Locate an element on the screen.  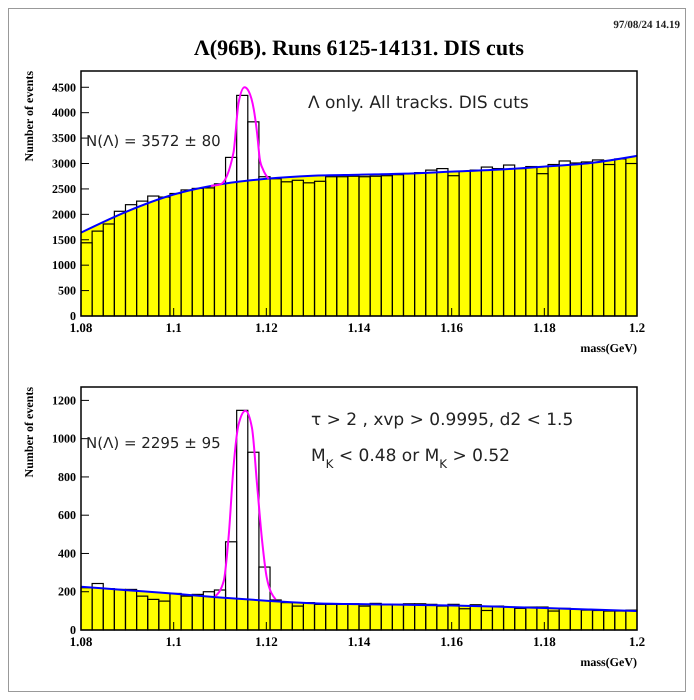
y-tick-label: 1500 is located at coordinates (64, 239).